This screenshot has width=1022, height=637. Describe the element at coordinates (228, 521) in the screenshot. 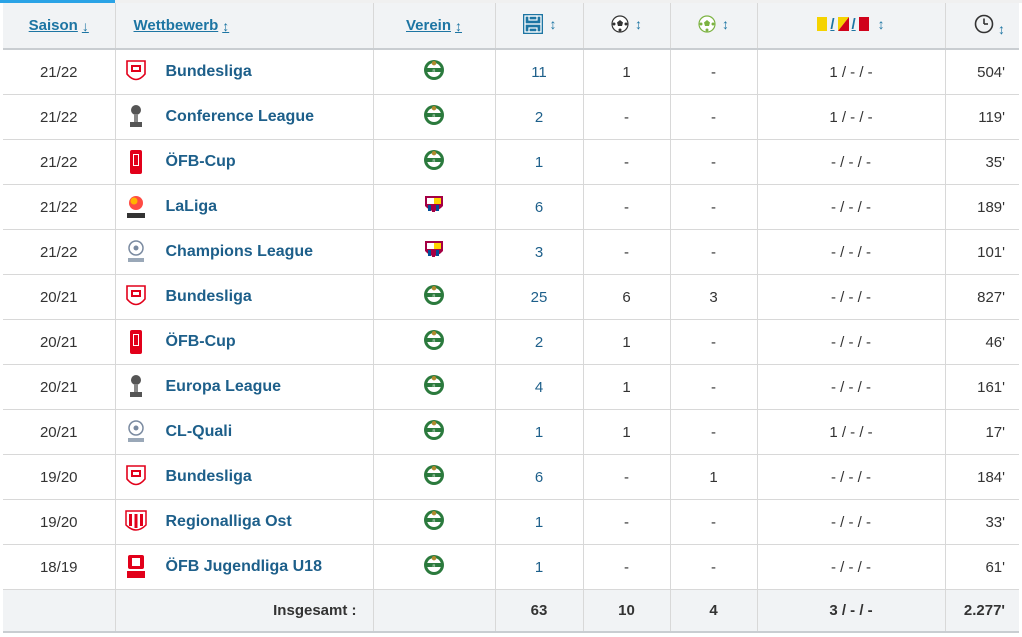

I see `competition-link: Regionalliga Ost` at that location.